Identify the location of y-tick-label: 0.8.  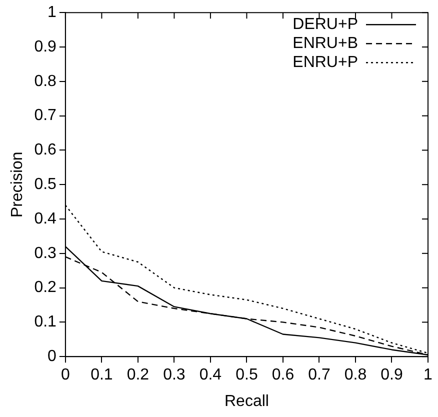
(45, 81).